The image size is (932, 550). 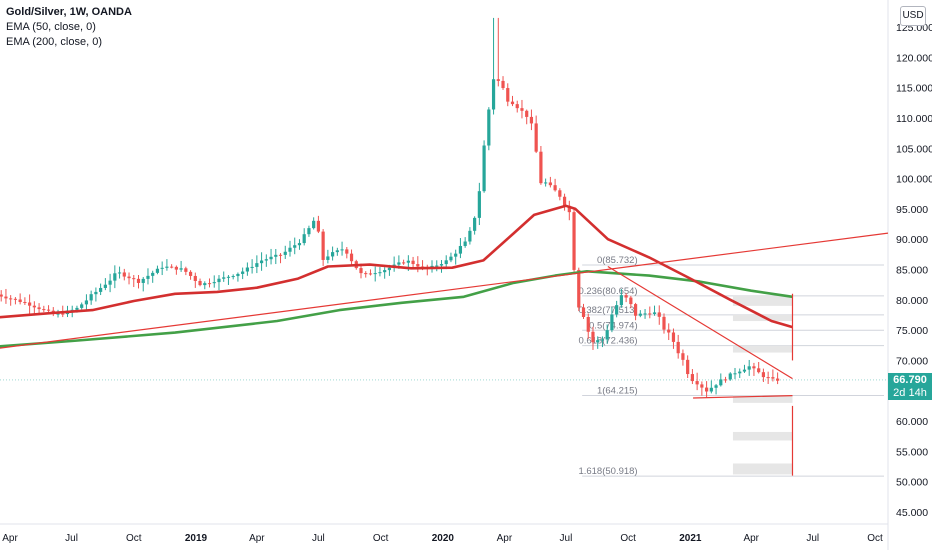 I want to click on legend-ema50: EMA (50, close, 0), so click(x=51, y=27).